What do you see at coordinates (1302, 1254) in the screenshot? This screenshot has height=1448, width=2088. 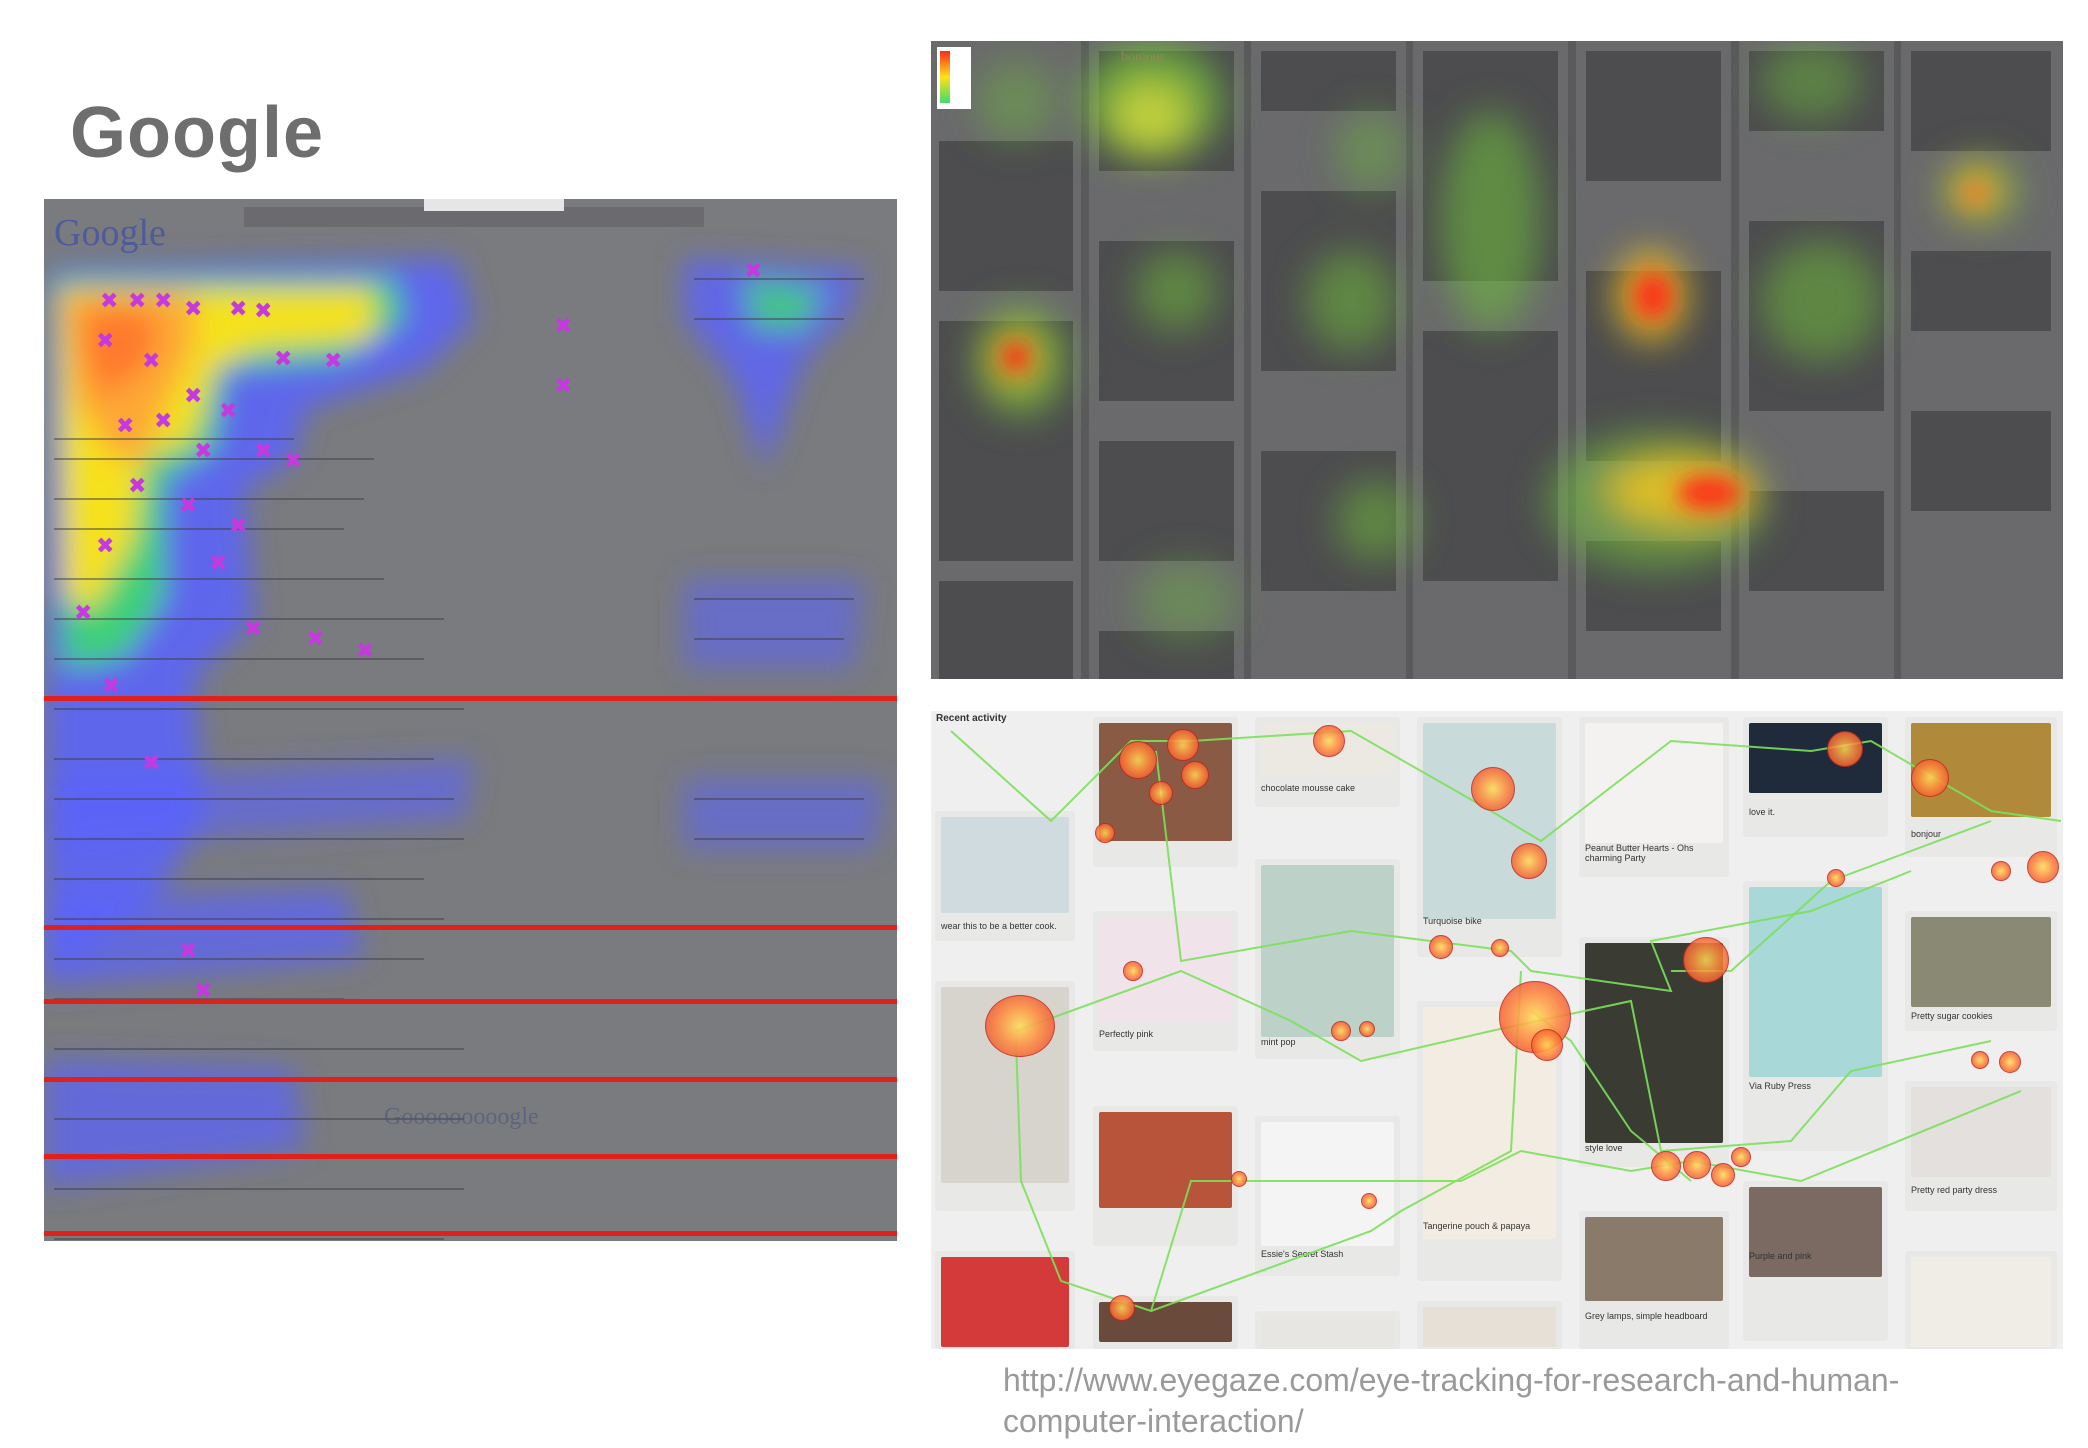 I see `pin-caption: Essie's Secret Stash` at bounding box center [1302, 1254].